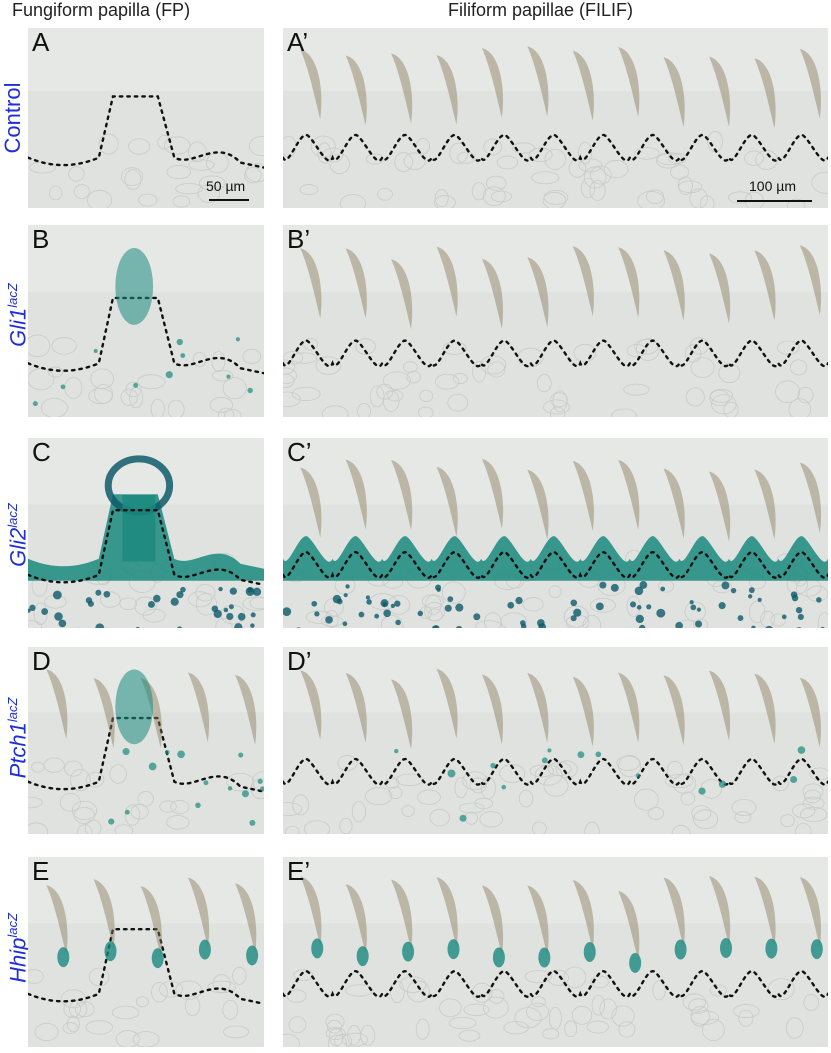 Image resolution: width=831 pixels, height=1053 pixels. I want to click on panel-letter-C-prime: C’, so click(299, 452).